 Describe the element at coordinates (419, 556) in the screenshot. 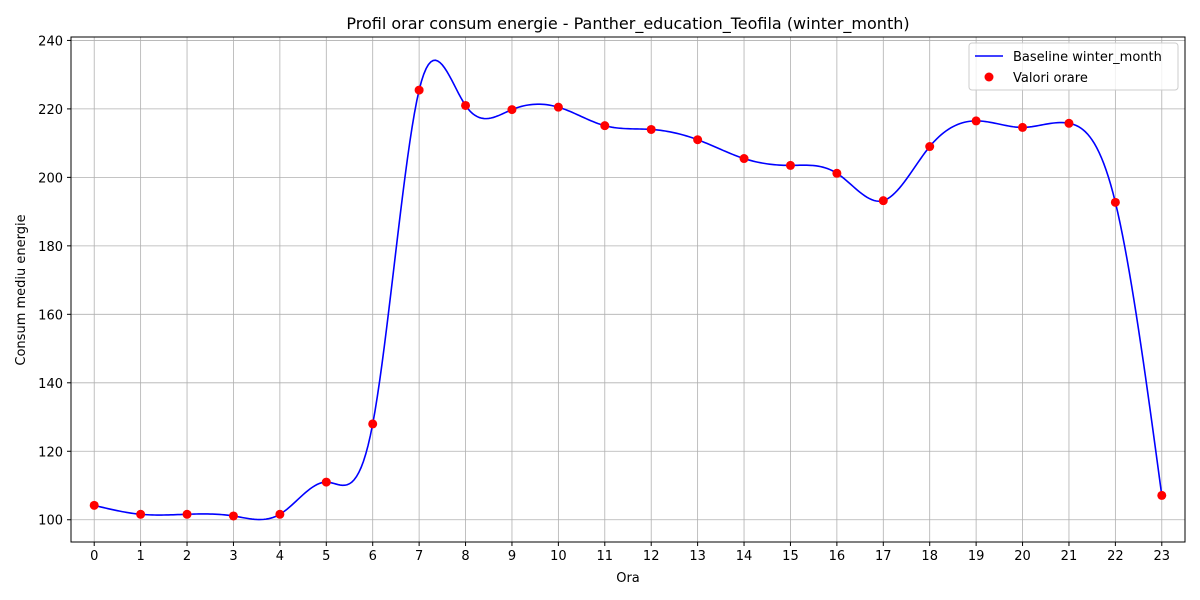

I see `x-tick-label: 7` at that location.